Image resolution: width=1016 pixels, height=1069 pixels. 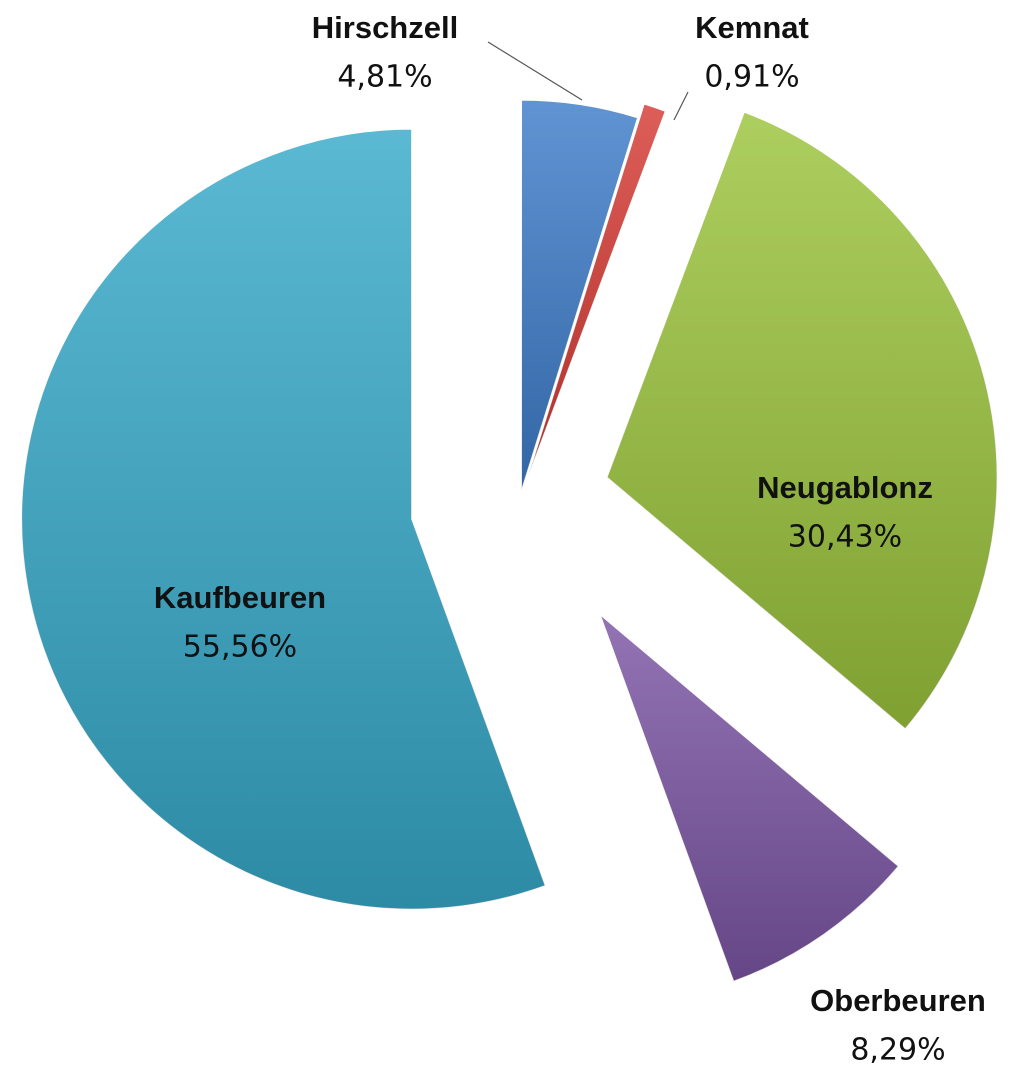 I want to click on slice-name: Hirschzell, so click(x=385, y=27).